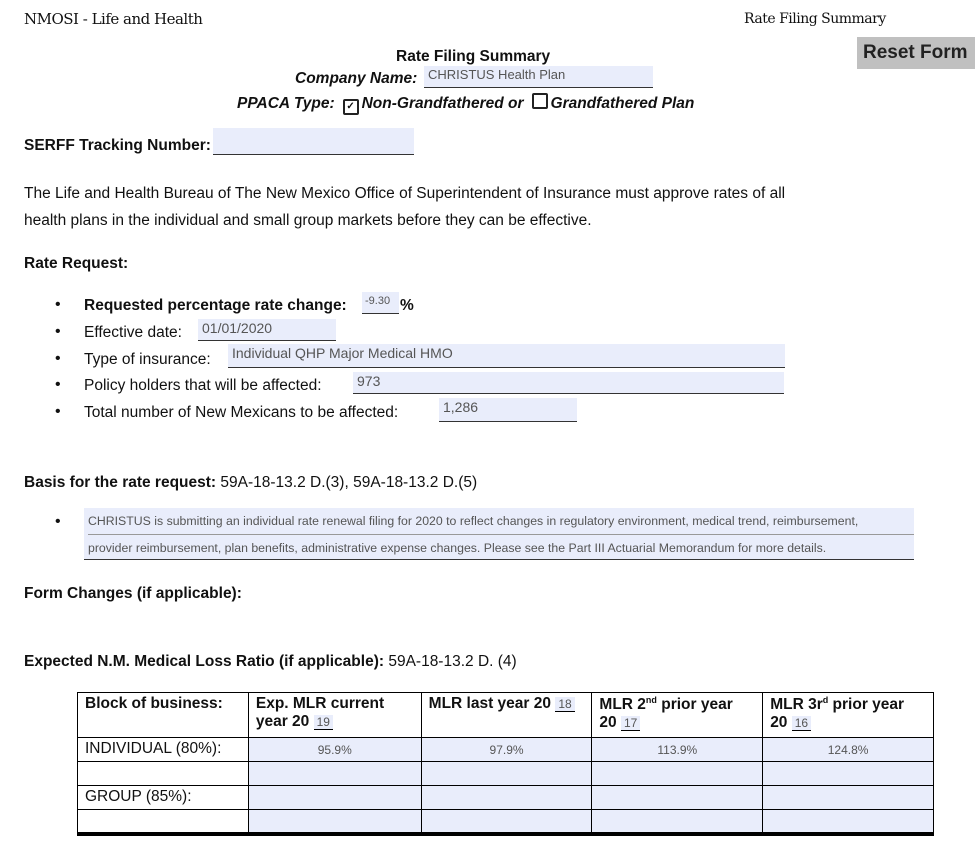 The width and height of the screenshot is (975, 857). Describe the element at coordinates (801, 724) in the screenshot. I see `3rd-prior-year-field: 16` at that location.